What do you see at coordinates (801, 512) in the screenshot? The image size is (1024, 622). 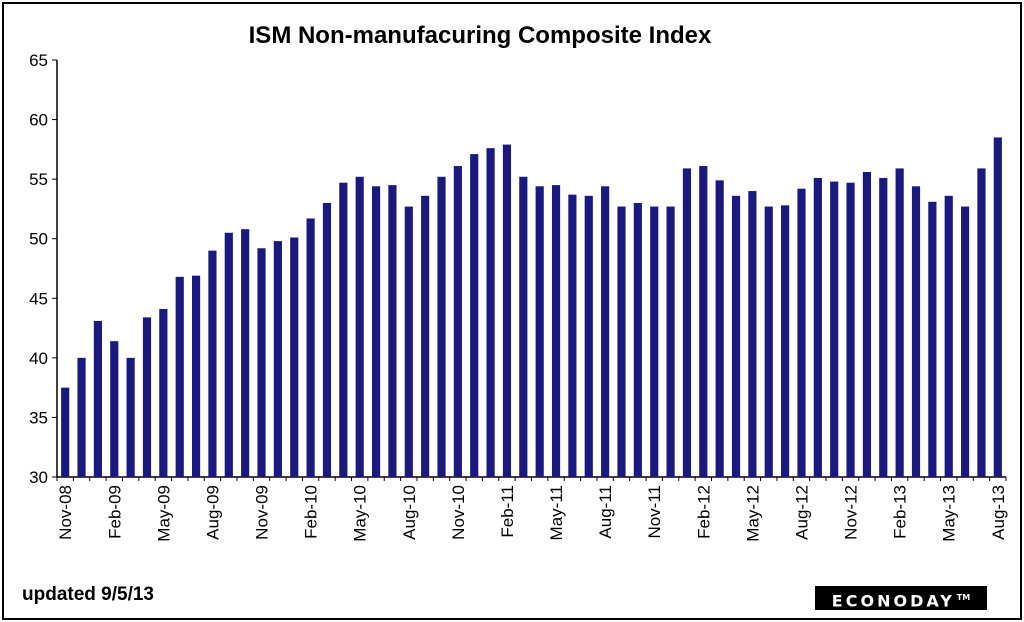 I see `x-tick-label: Aug-12` at bounding box center [801, 512].